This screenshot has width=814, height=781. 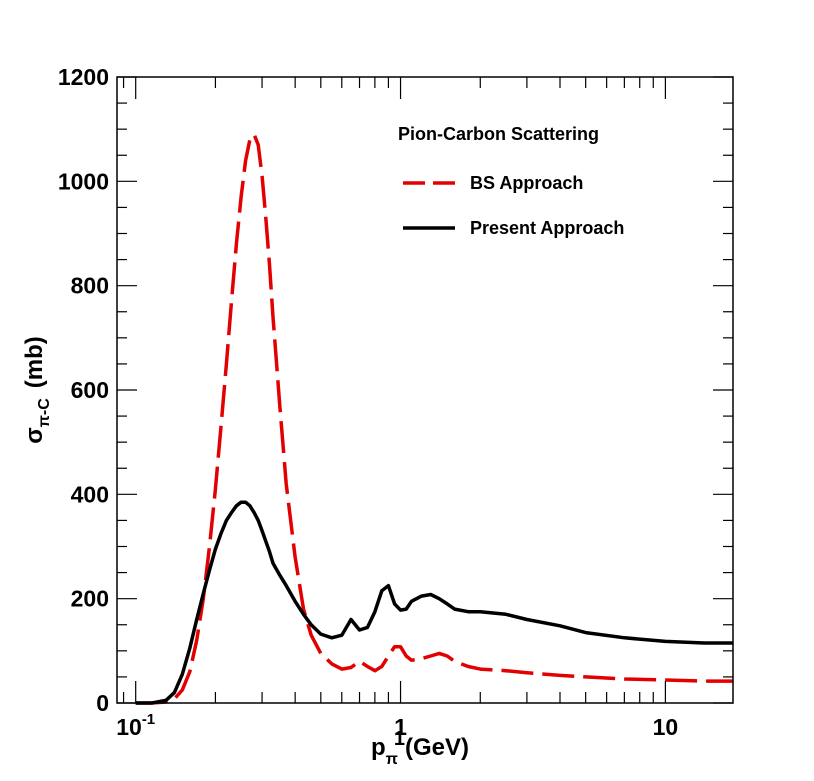 I want to click on x-tick-label: 10-1, so click(x=135, y=725).